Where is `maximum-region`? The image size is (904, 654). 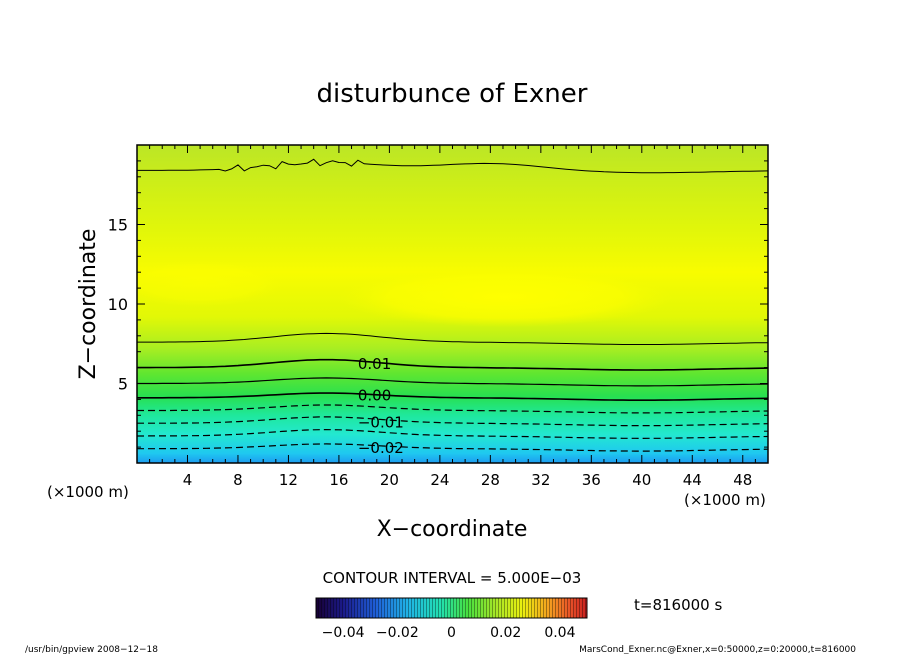
maximum-region is located at coordinates (505, 297).